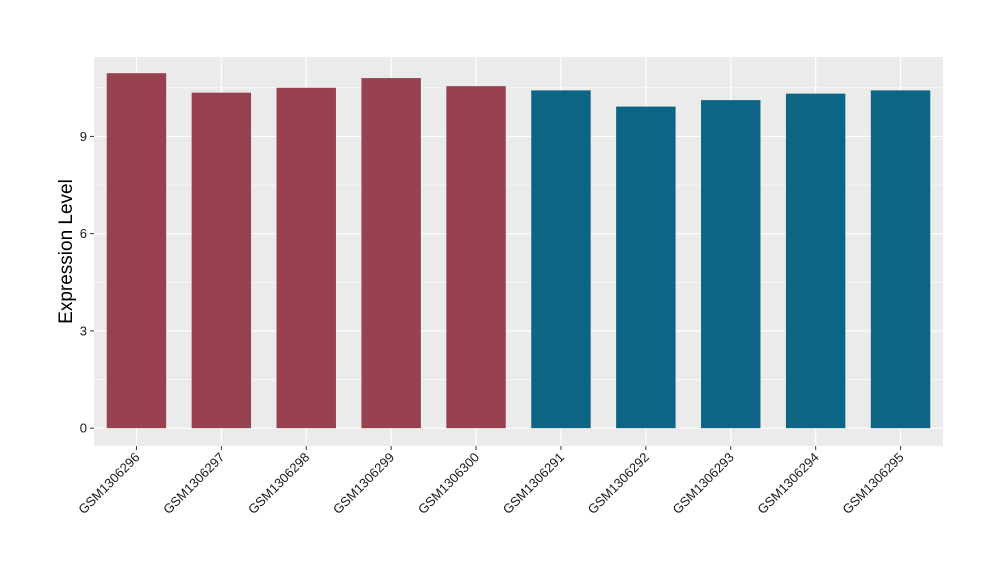  What do you see at coordinates (646, 267) in the screenshot?
I see `bar-GSM1306292` at bounding box center [646, 267].